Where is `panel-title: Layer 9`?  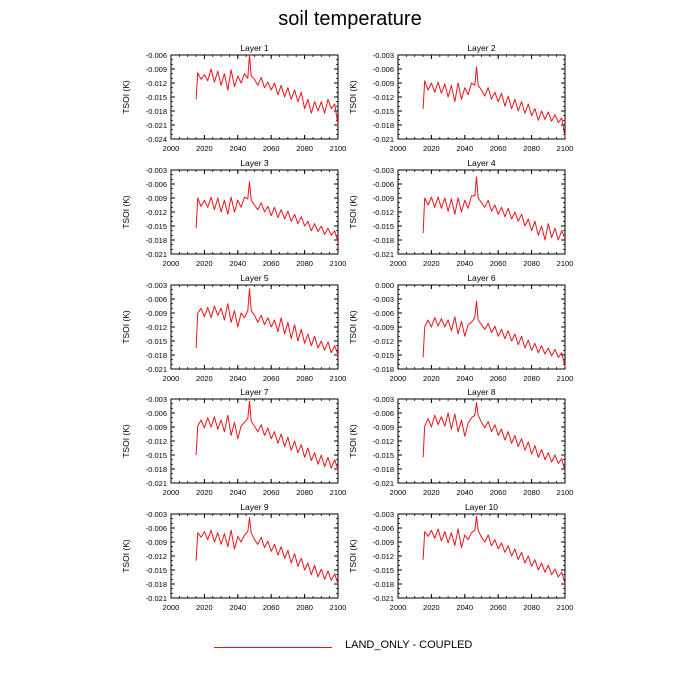
panel-title: Layer 9 is located at coordinates (254, 507).